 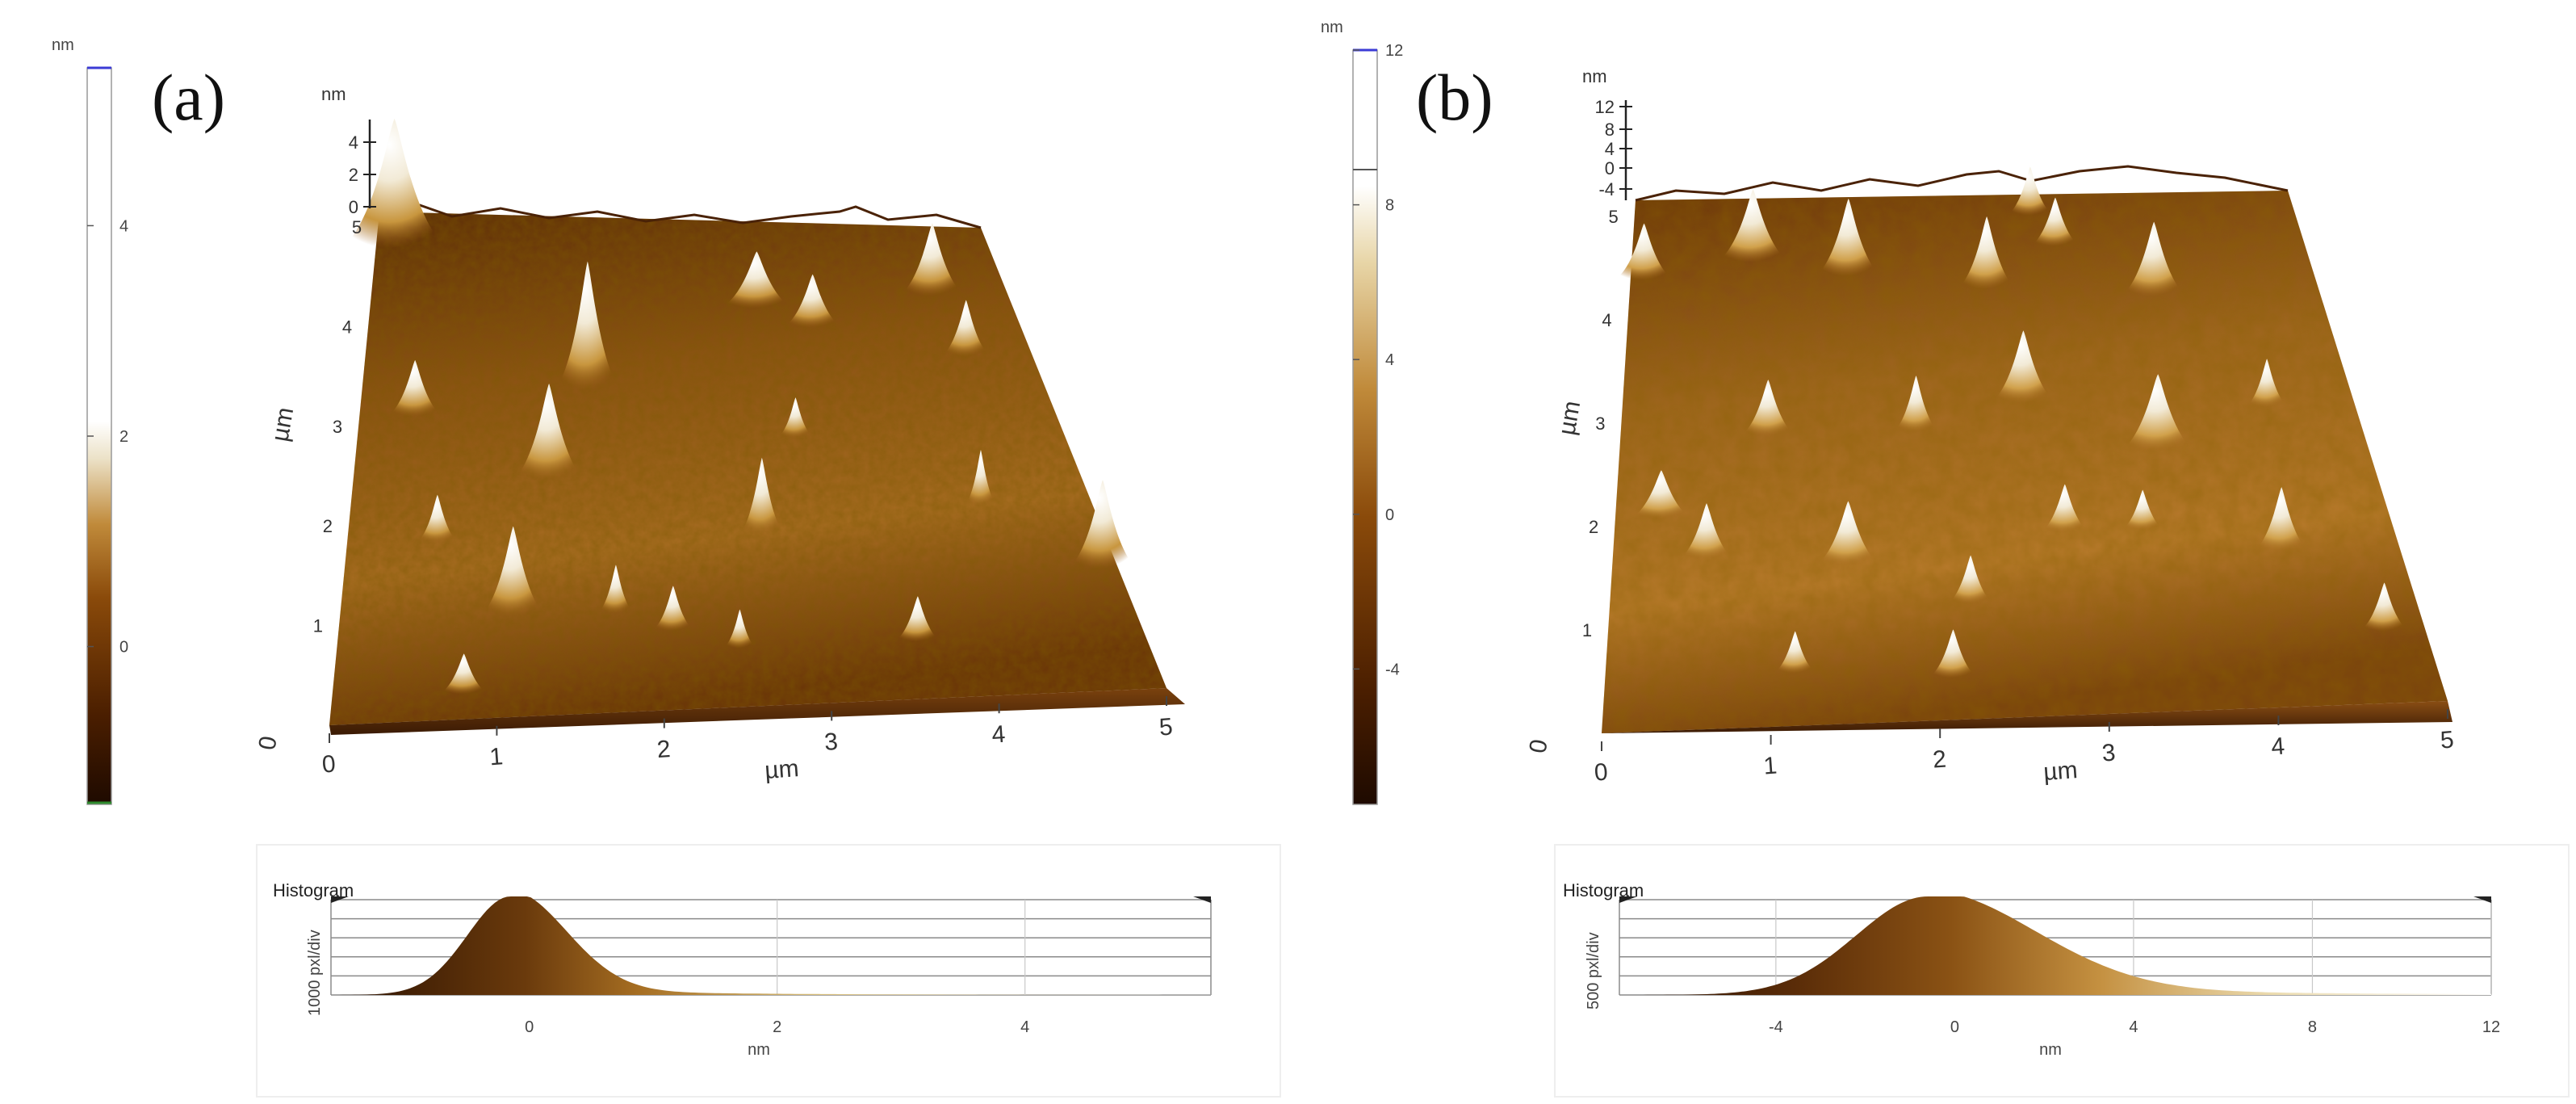 What do you see at coordinates (759, 1050) in the screenshot?
I see `histogram-xlabel-a: nm` at bounding box center [759, 1050].